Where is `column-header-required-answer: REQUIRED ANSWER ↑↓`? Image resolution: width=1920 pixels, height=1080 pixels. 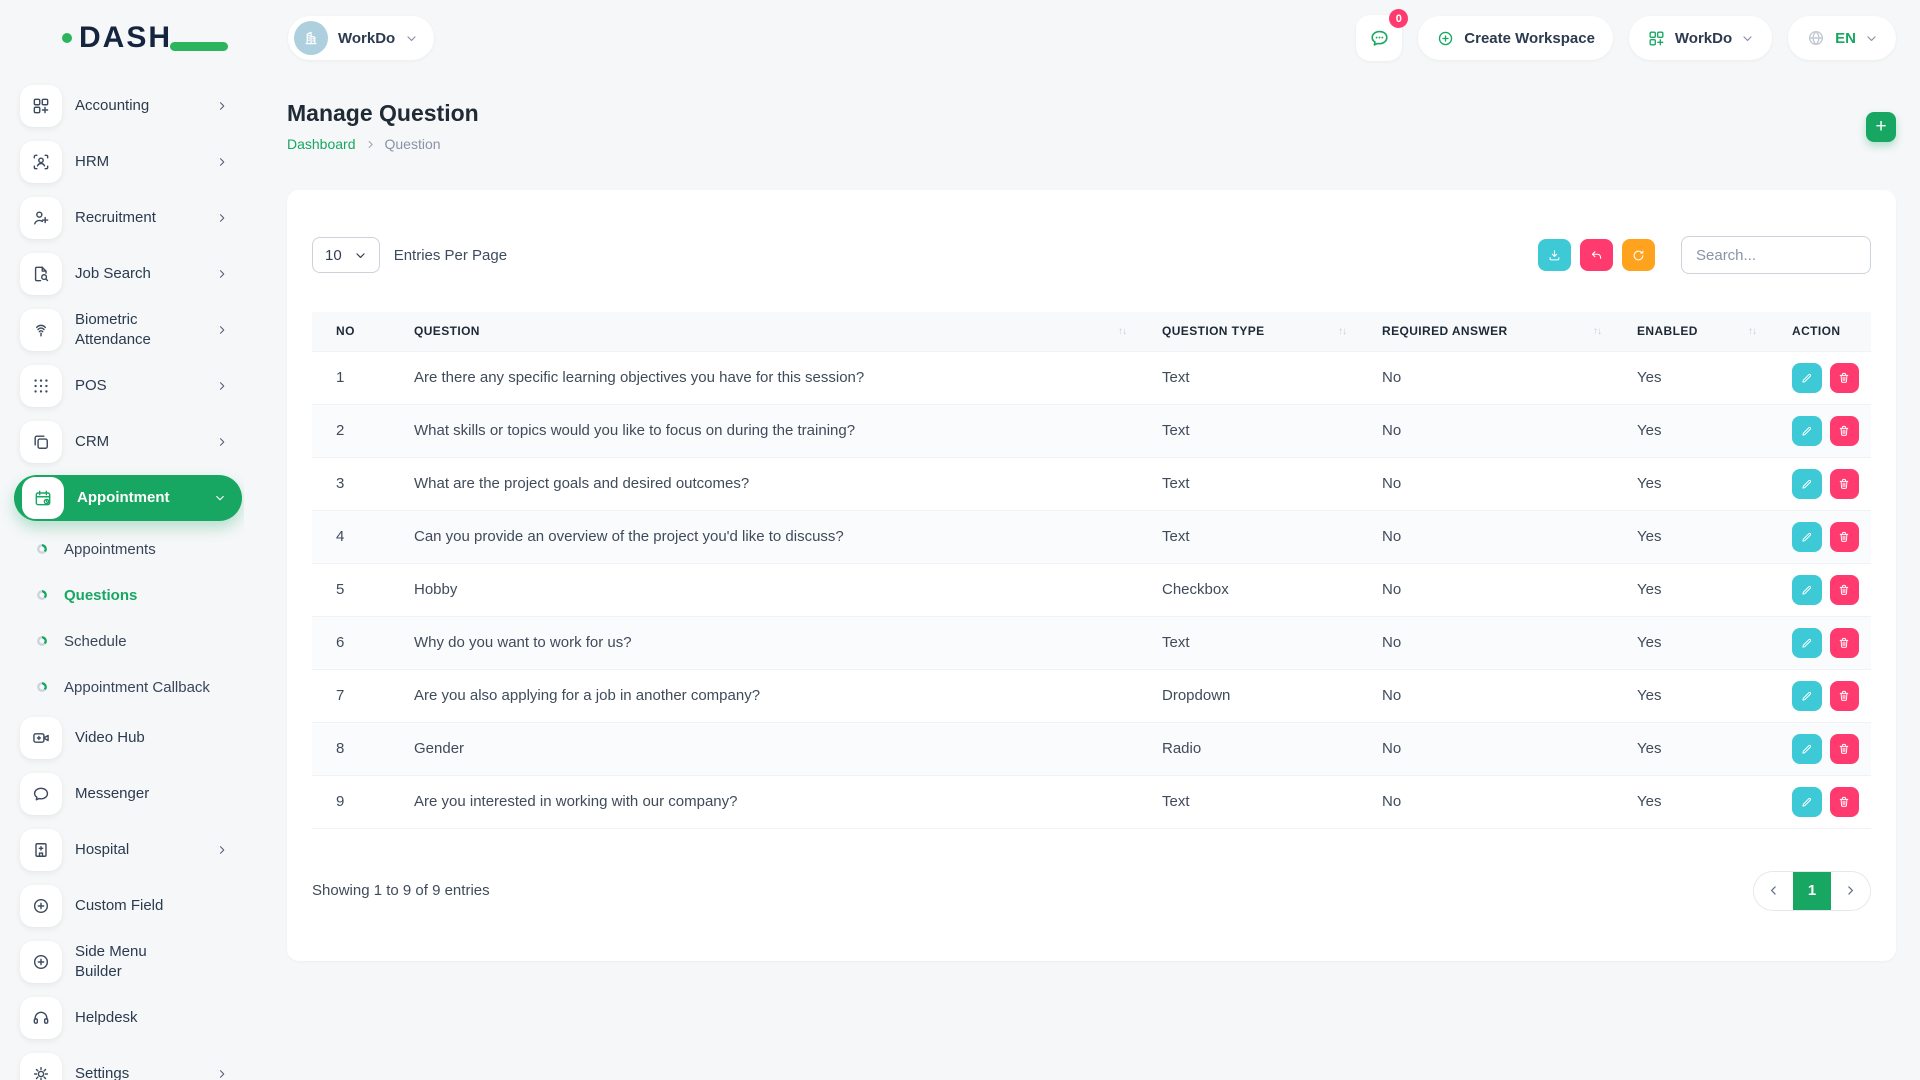 column-header-required-answer: REQUIRED ANSWER ↑↓ is located at coordinates (1485, 331).